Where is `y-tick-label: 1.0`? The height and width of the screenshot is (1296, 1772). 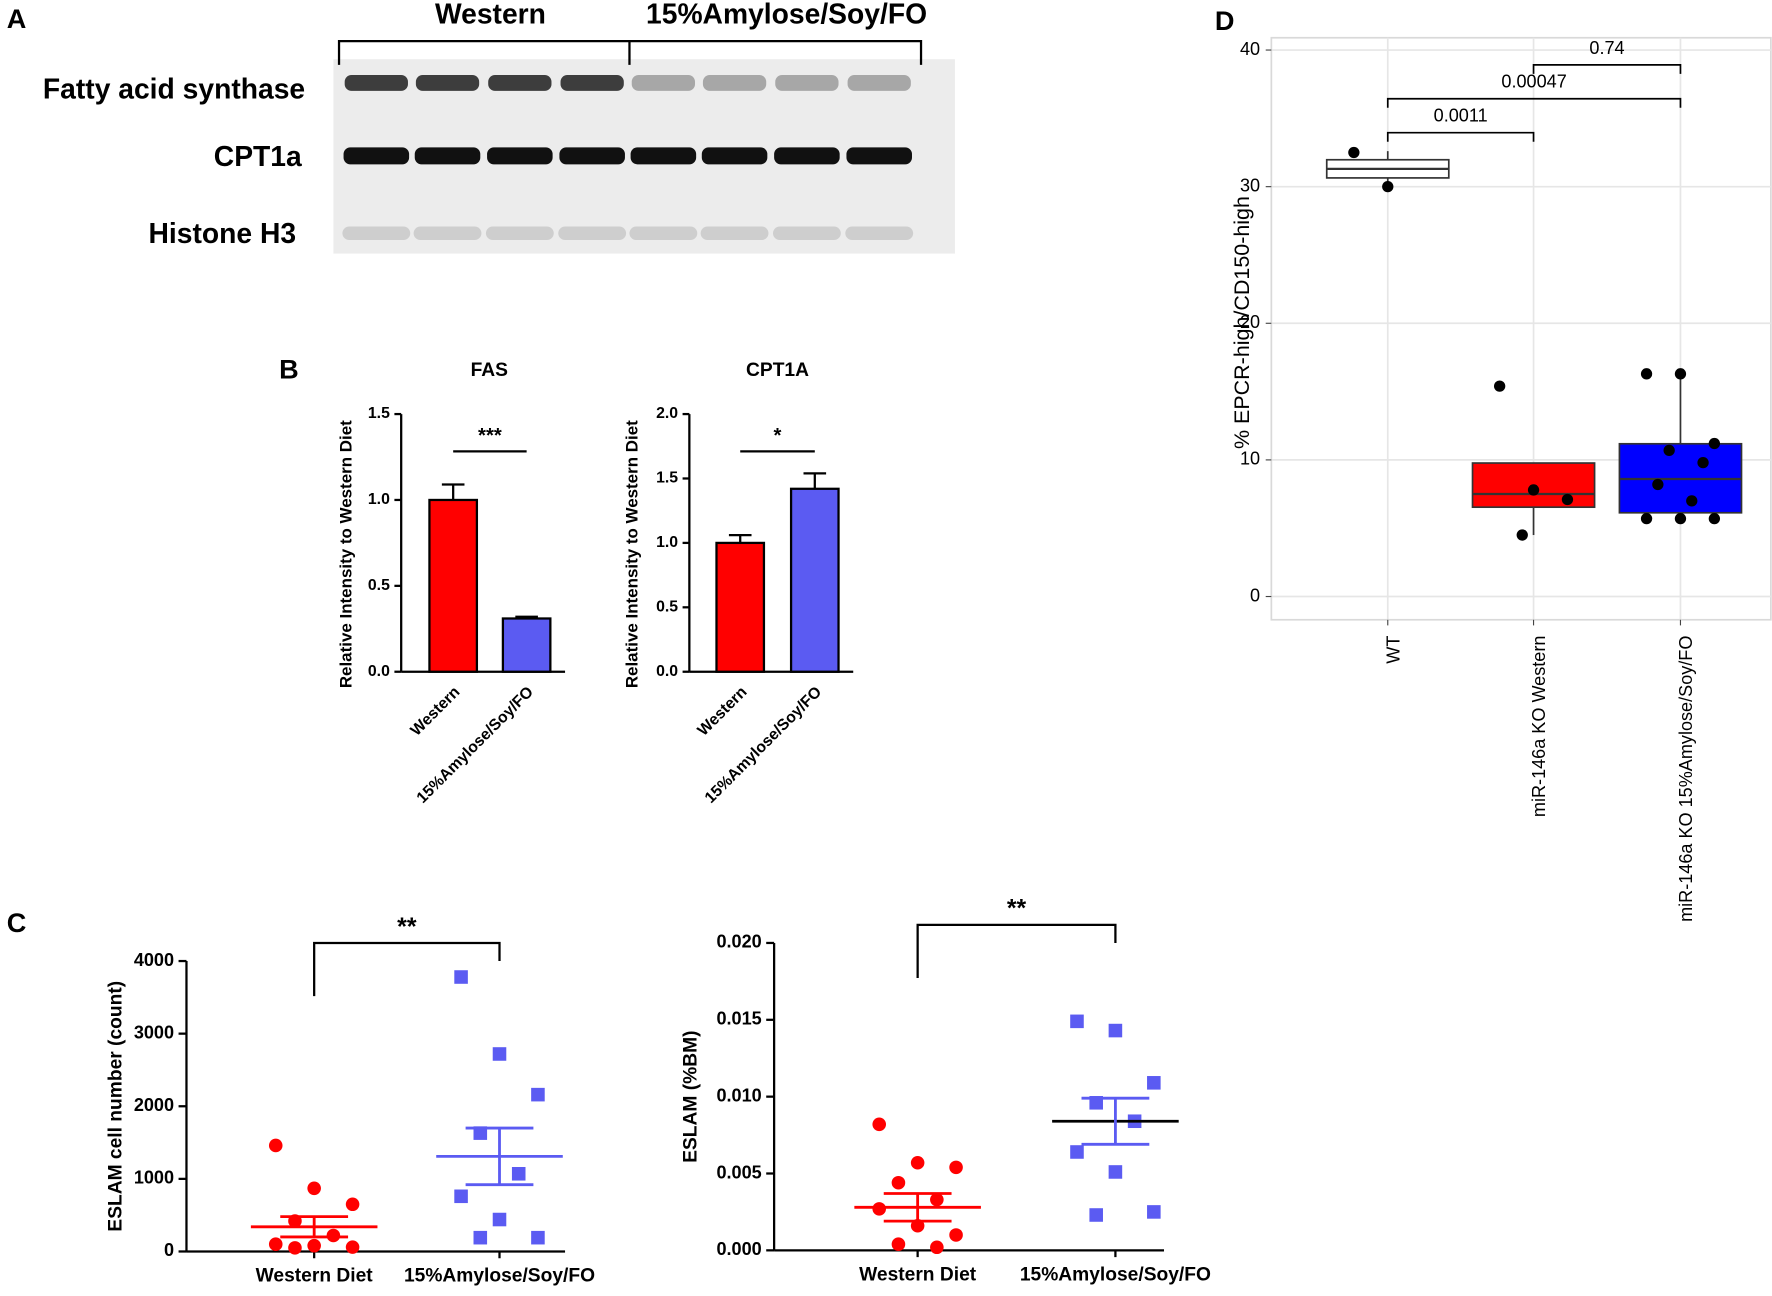 y-tick-label: 1.0 is located at coordinates (667, 542).